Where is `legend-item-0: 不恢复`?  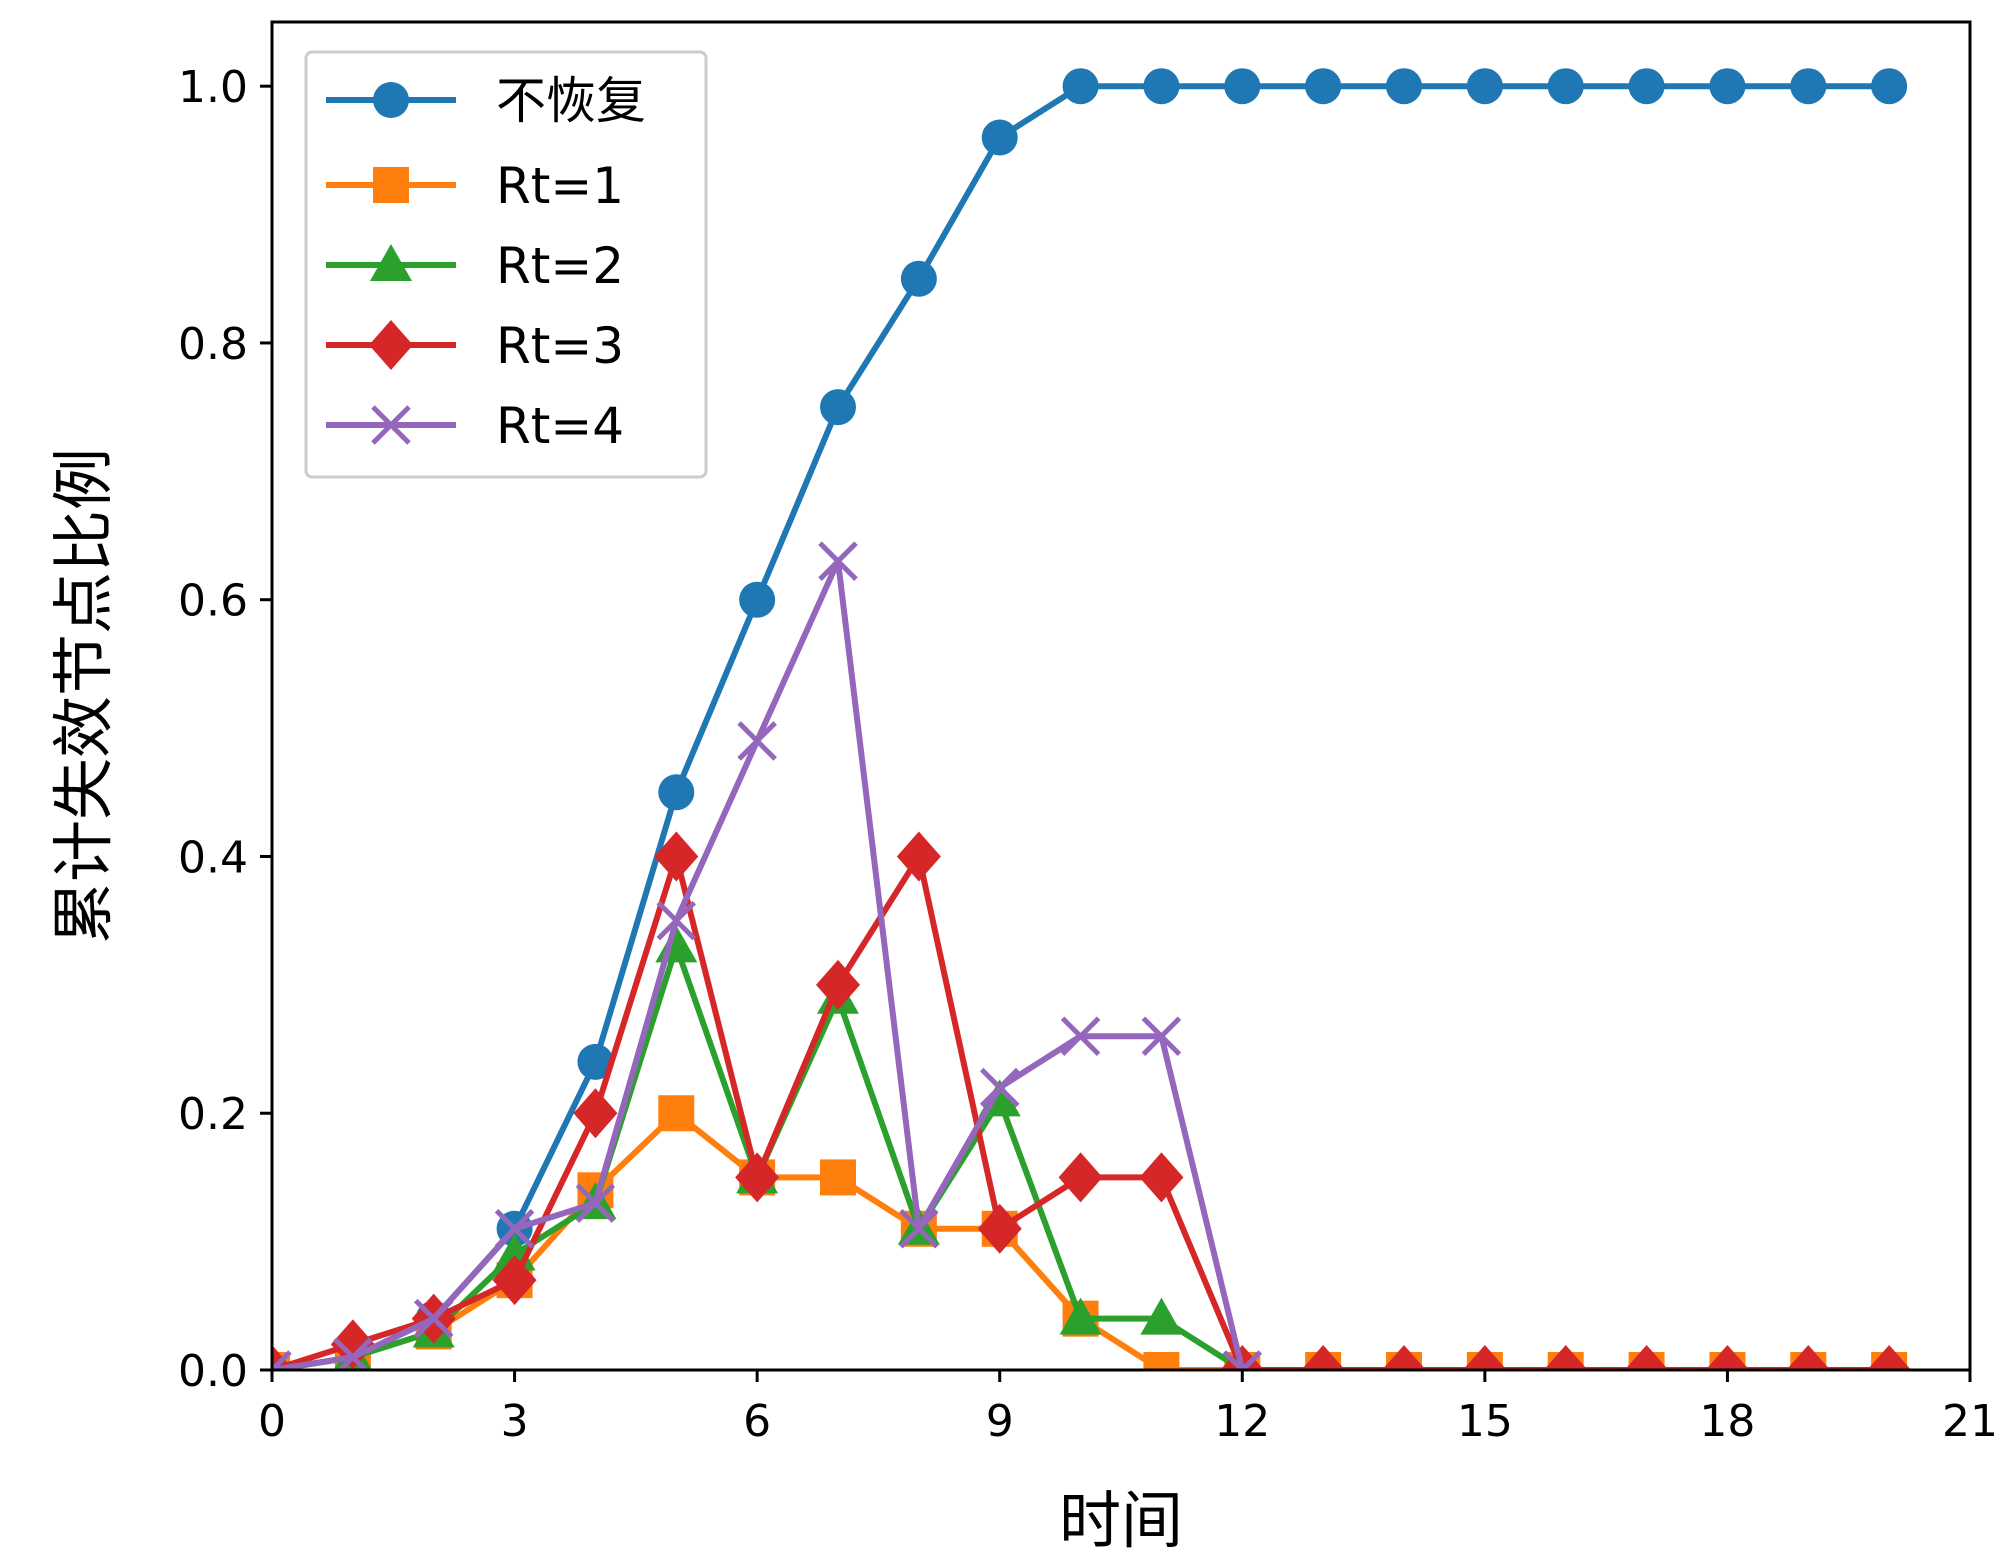 legend-item-0: 不恢复 is located at coordinates (486, 101).